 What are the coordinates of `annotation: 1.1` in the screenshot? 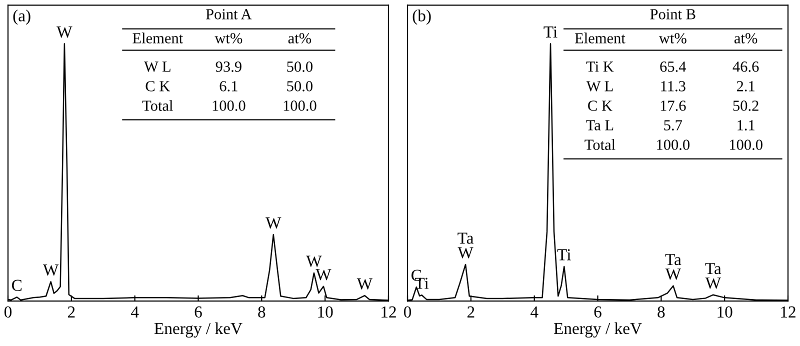 It's located at (746, 125).